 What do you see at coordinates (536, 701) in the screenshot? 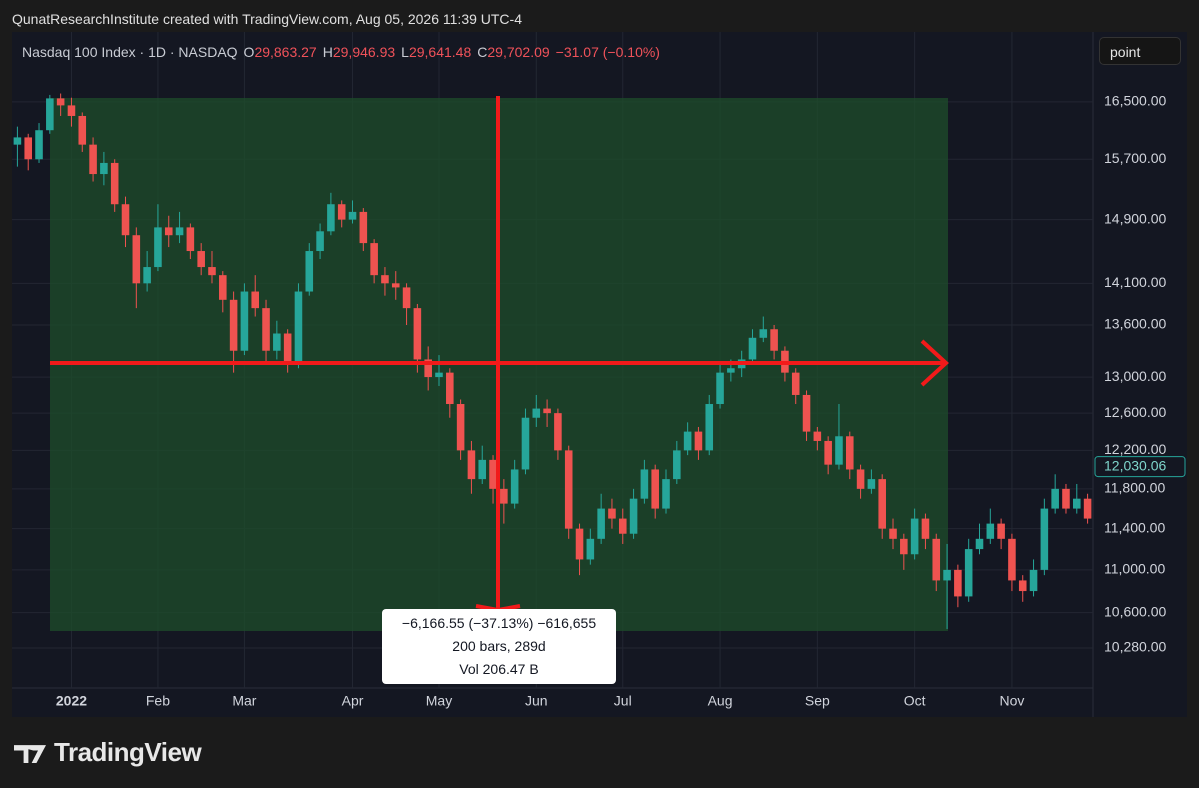
I see `x-tick-label: Jun` at bounding box center [536, 701].